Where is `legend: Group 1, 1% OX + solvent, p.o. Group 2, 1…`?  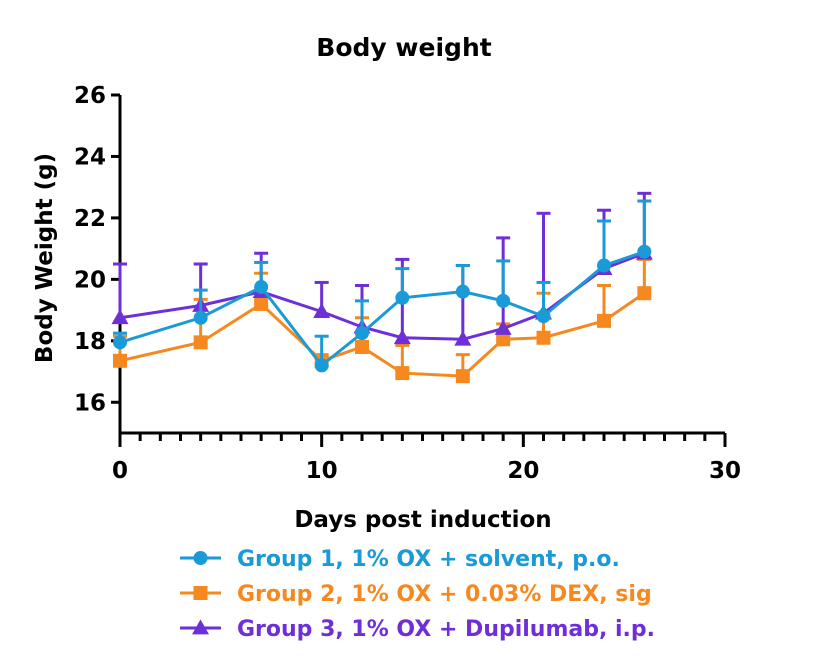 legend: Group 1, 1% OX + solvent, p.o. Group 2, 1… is located at coordinates (417, 594).